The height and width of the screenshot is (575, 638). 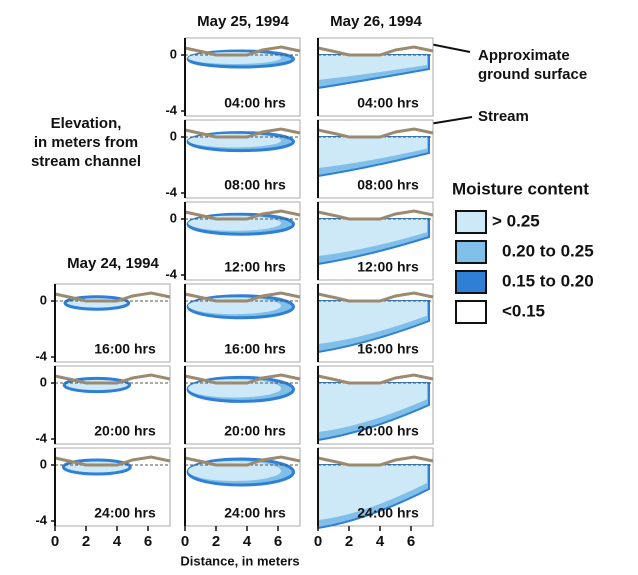 I want to click on legend-label: <0.15, so click(x=523, y=310).